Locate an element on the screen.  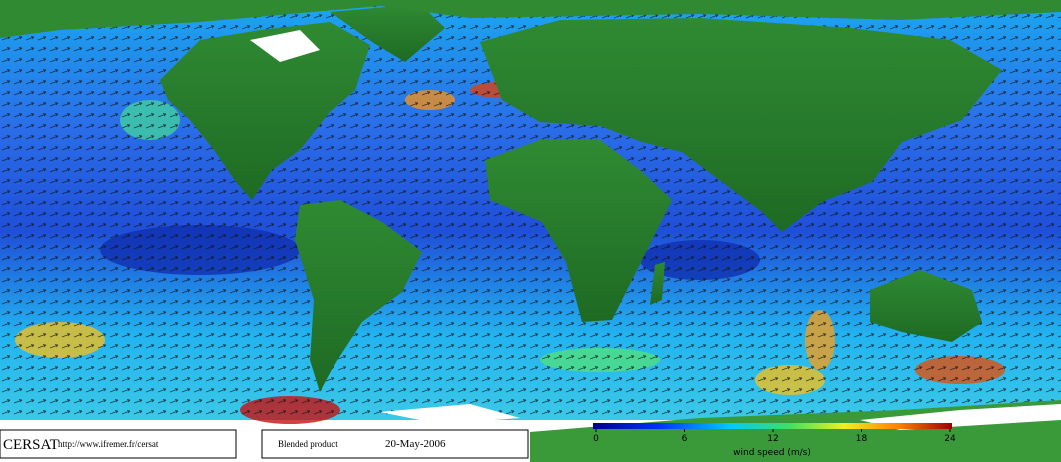
product: Blended product is located at coordinates (308, 444).